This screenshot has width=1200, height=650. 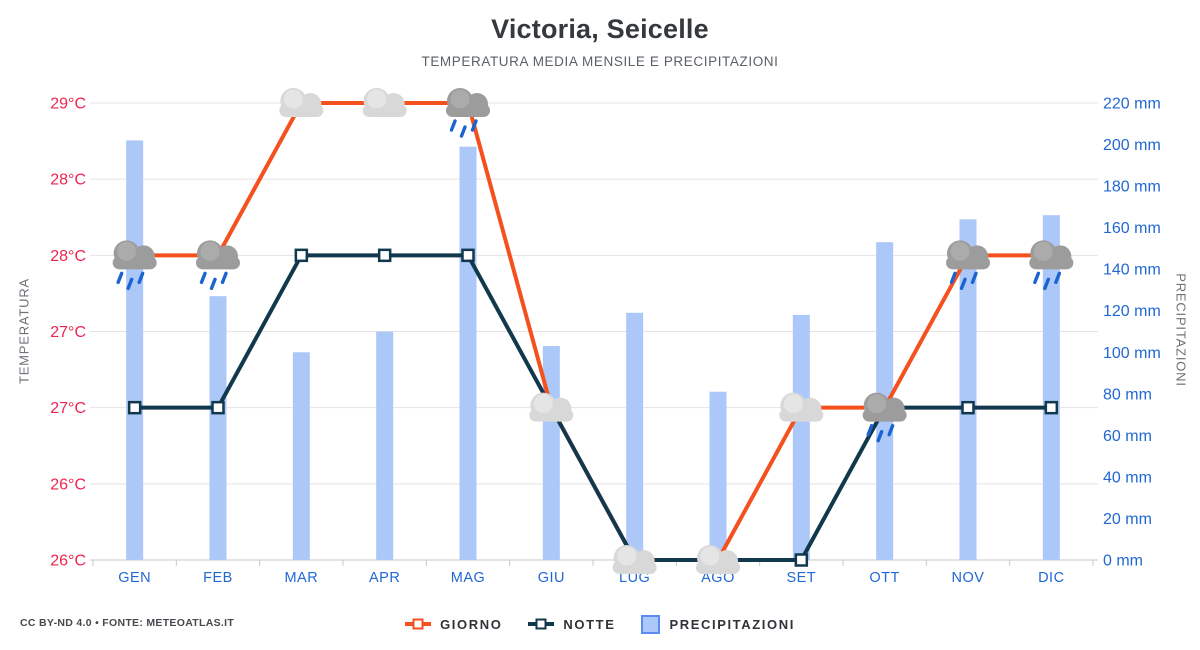 What do you see at coordinates (68, 180) in the screenshot?
I see `temp-tick-label-1: 28°C` at bounding box center [68, 180].